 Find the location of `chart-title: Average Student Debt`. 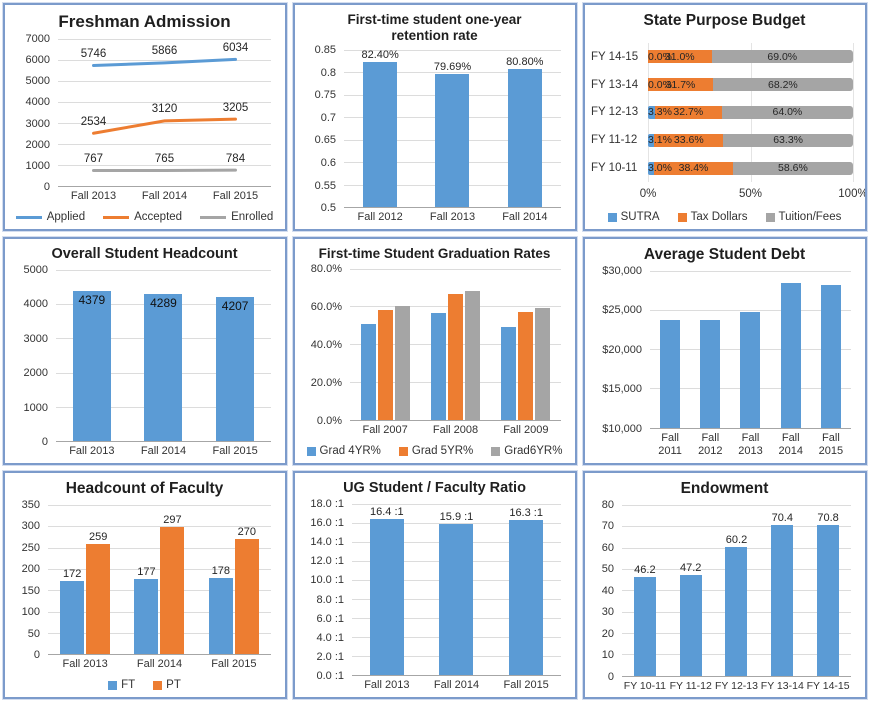

chart-title: Average Student Debt is located at coordinates (724, 254).